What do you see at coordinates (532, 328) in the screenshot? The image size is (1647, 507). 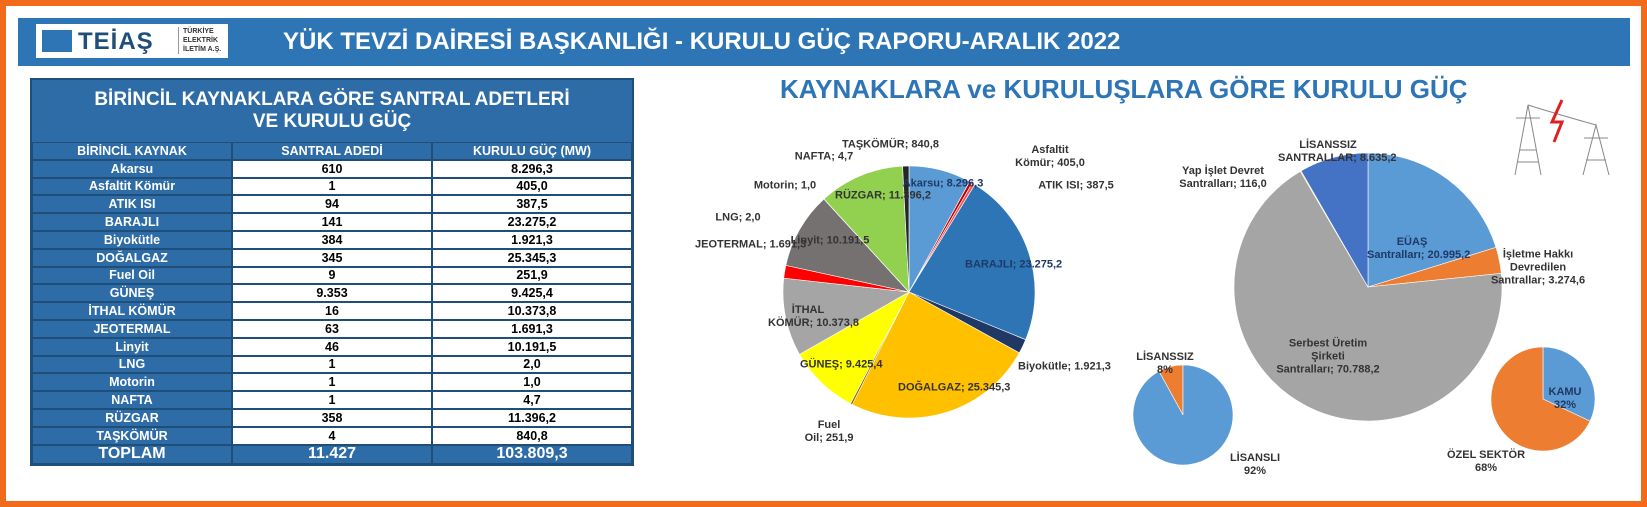 I see `table-cell: 1.691,3` at bounding box center [532, 328].